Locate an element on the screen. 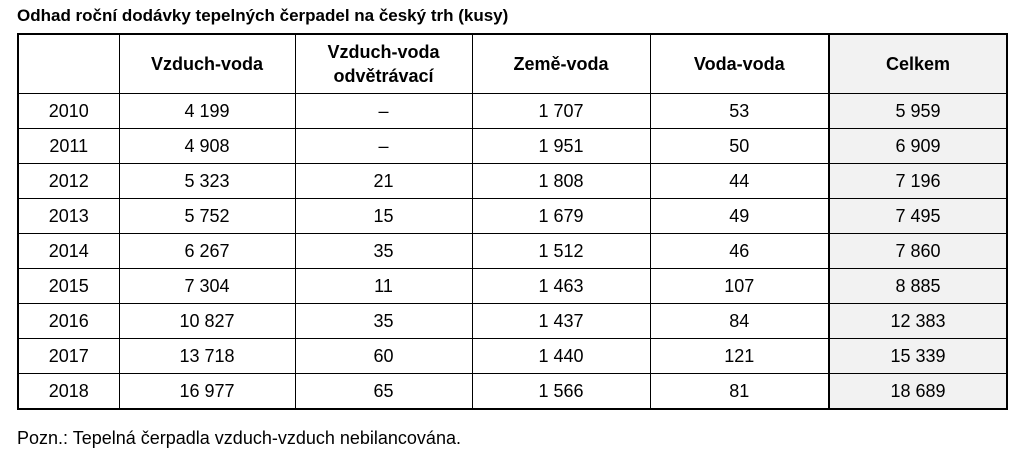 This screenshot has width=1024, height=462. cell-total: 15 339 is located at coordinates (918, 356).